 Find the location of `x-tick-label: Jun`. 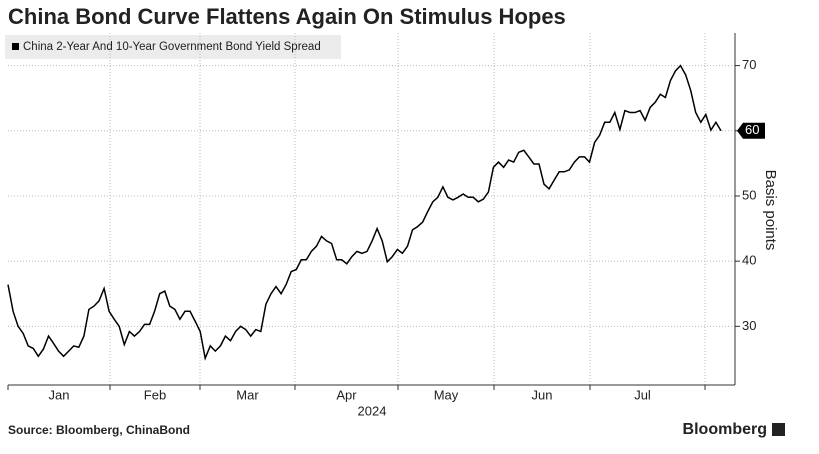

x-tick-label: Jun is located at coordinates (542, 394).